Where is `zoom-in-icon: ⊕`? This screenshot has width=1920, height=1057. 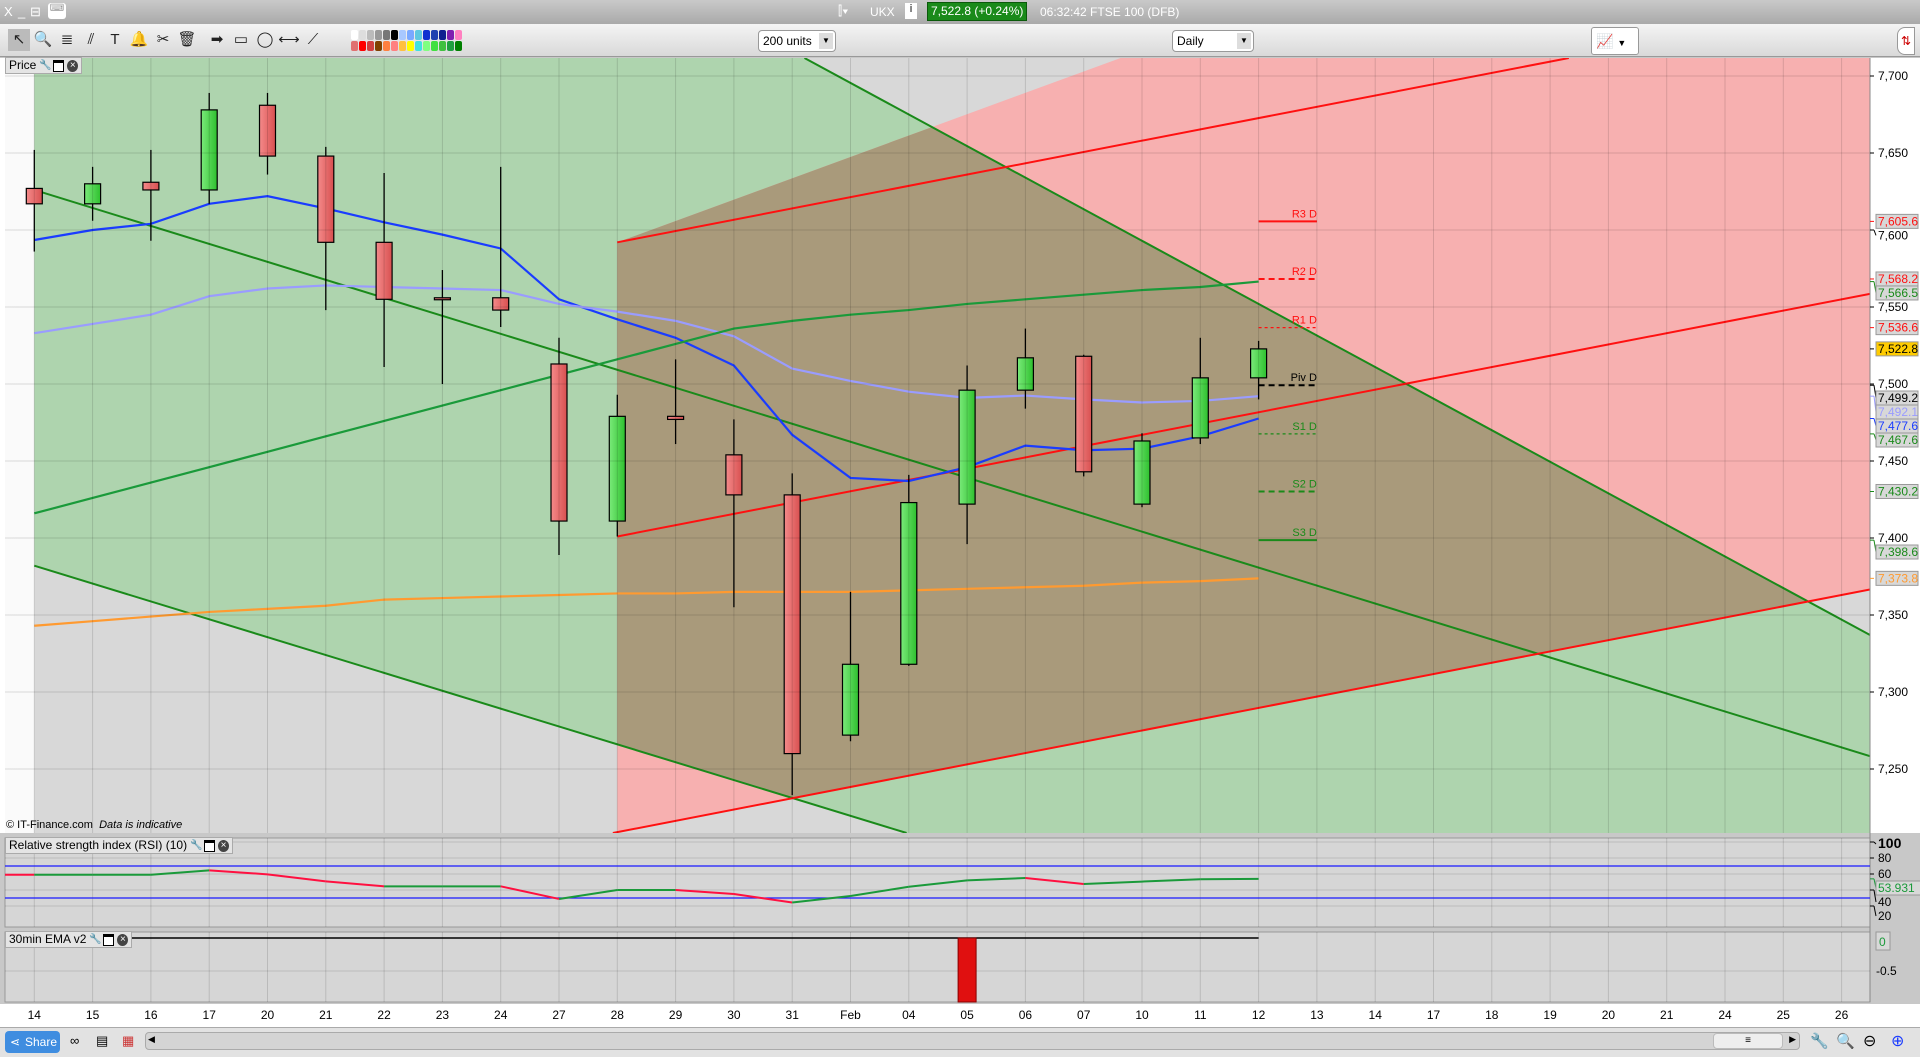 zoom-in-icon: ⊕ is located at coordinates (1898, 1041).